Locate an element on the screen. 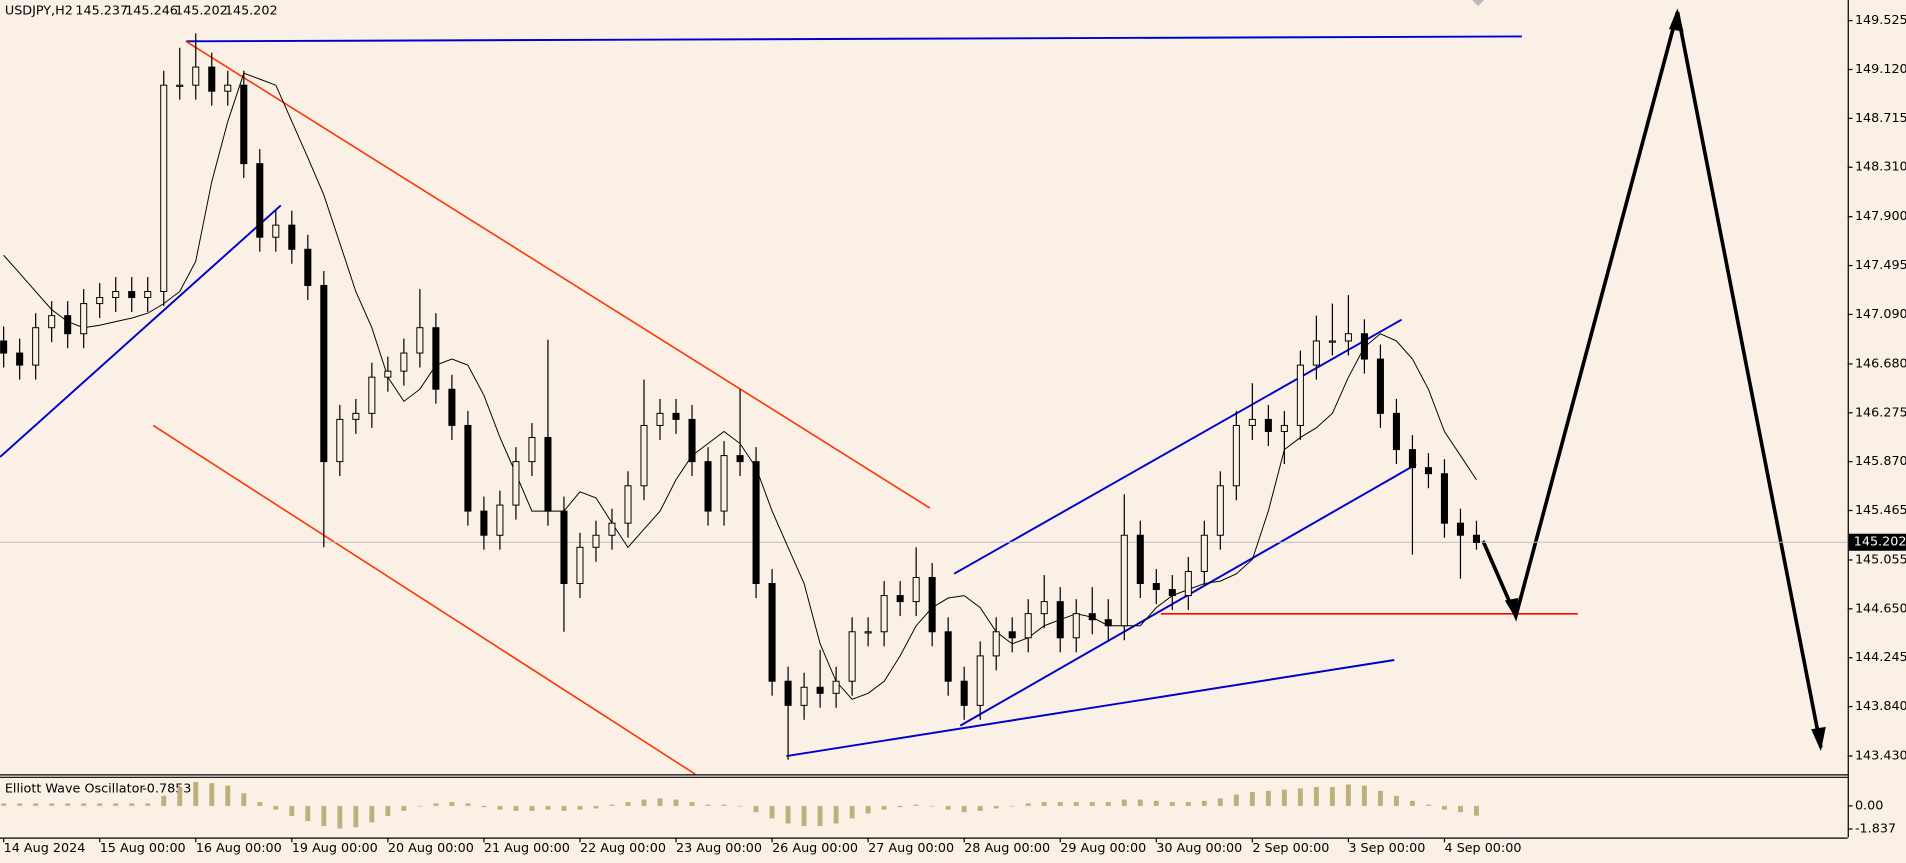 The image size is (1906, 863). x-tick-label: 28 Aug 00:00 is located at coordinates (1007, 848).